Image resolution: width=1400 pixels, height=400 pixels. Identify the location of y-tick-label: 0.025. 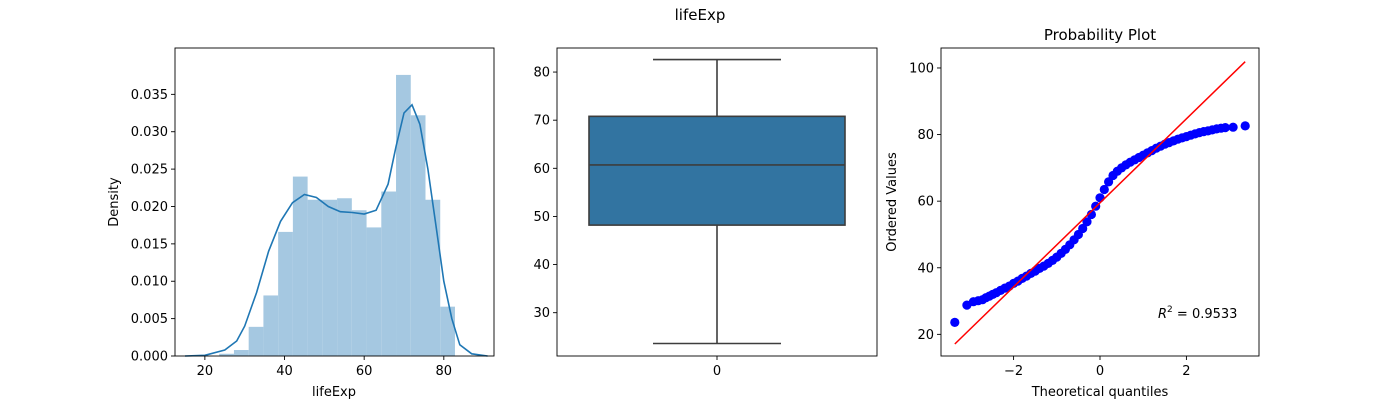
(149, 170).